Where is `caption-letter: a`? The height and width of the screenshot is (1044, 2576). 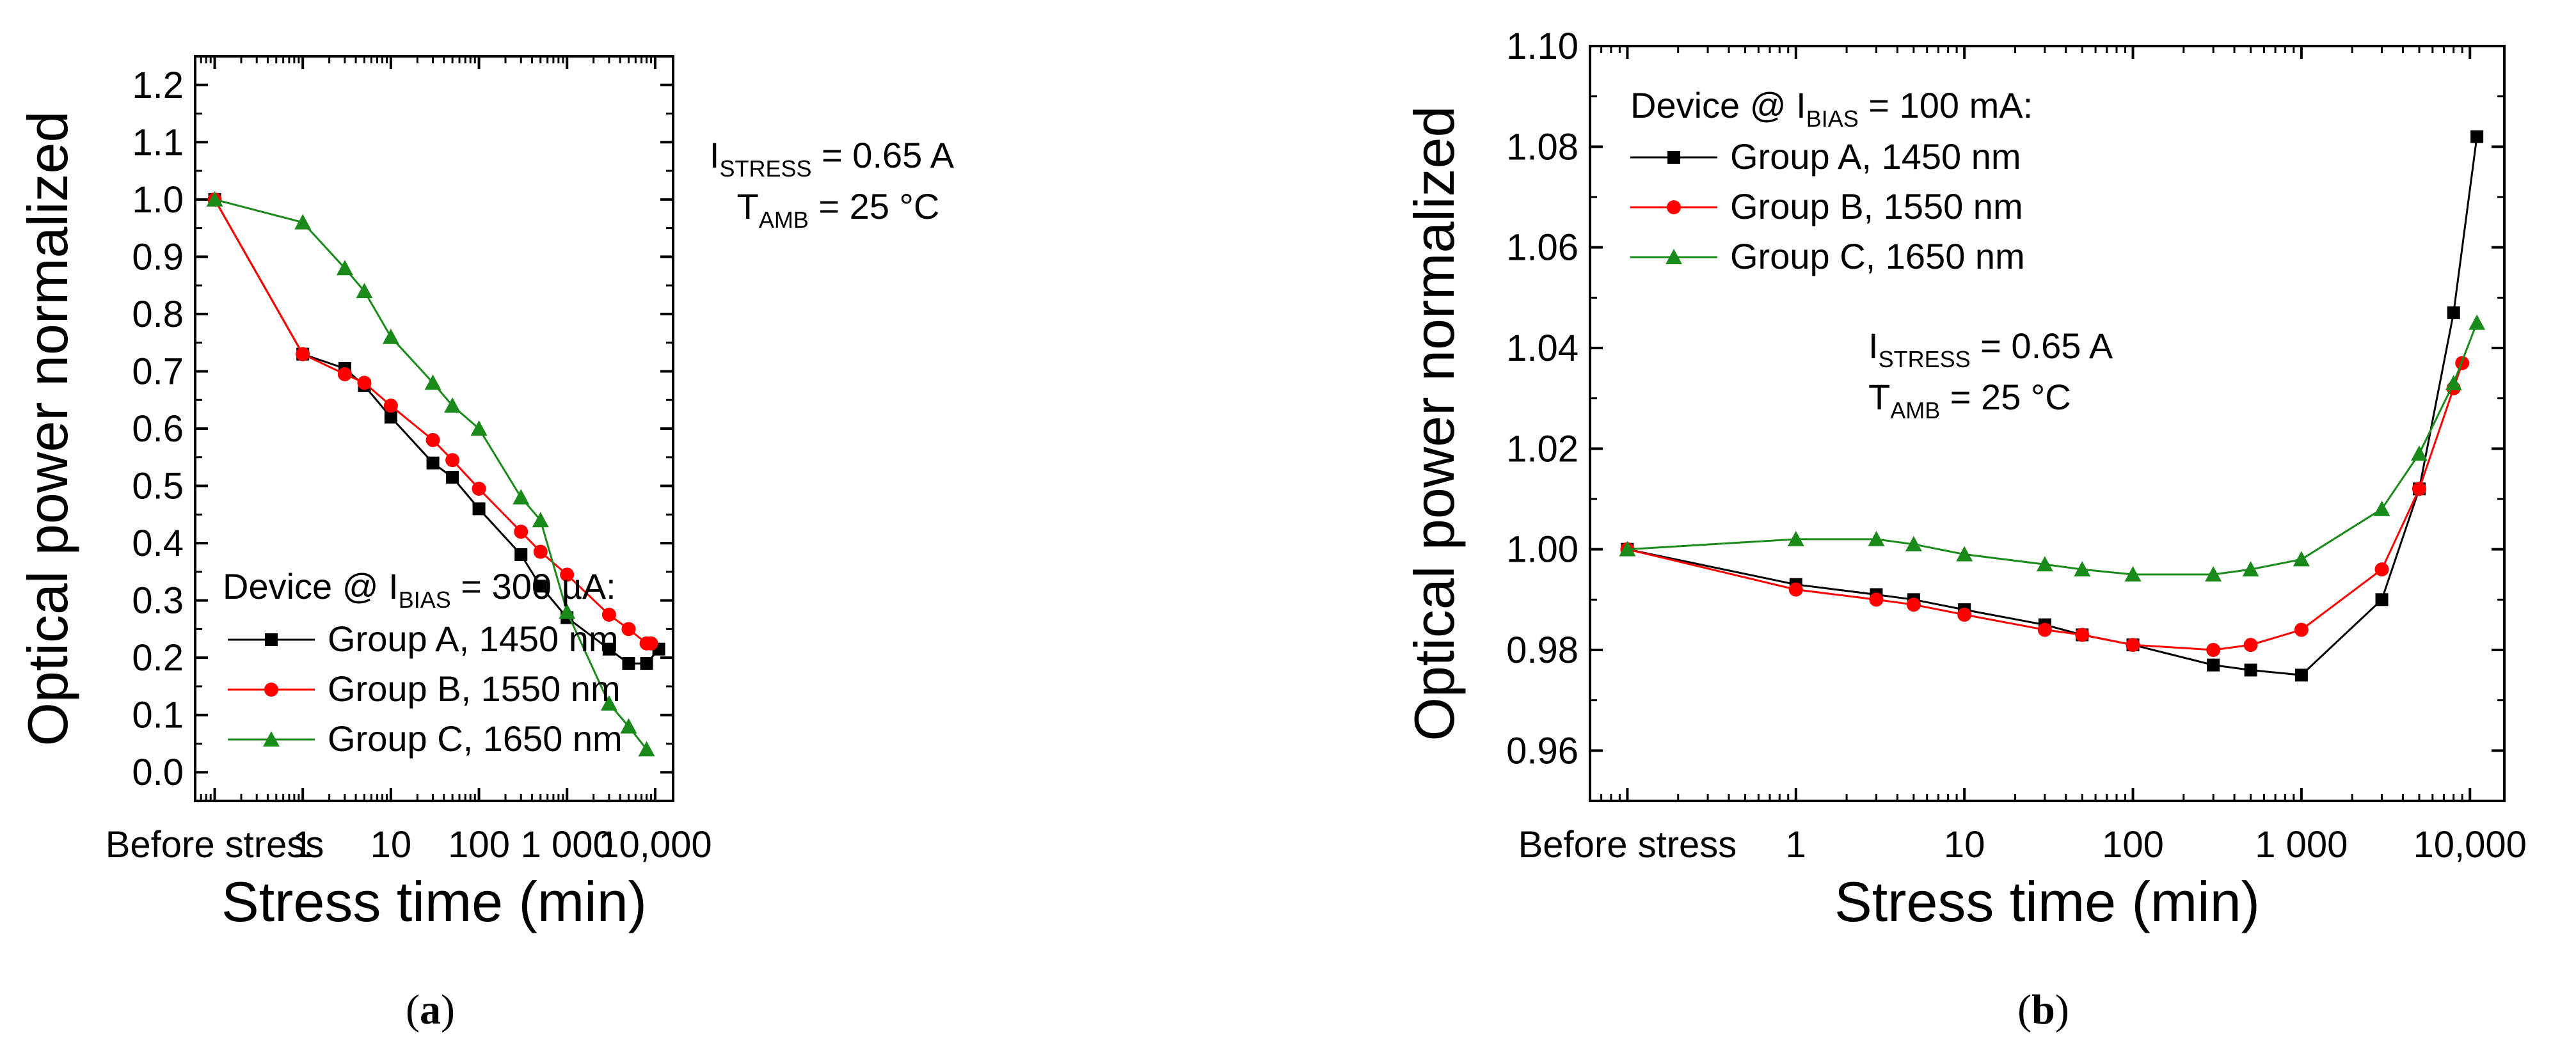
caption-letter: a is located at coordinates (431, 1009).